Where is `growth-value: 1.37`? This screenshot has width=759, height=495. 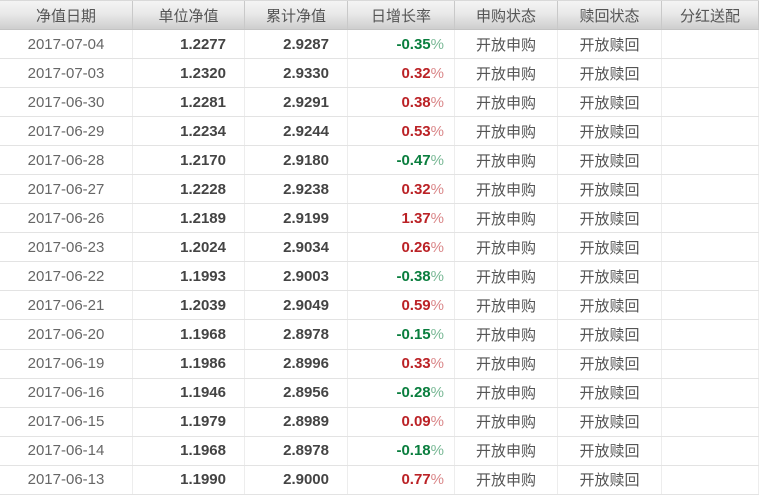 growth-value: 1.37 is located at coordinates (416, 218).